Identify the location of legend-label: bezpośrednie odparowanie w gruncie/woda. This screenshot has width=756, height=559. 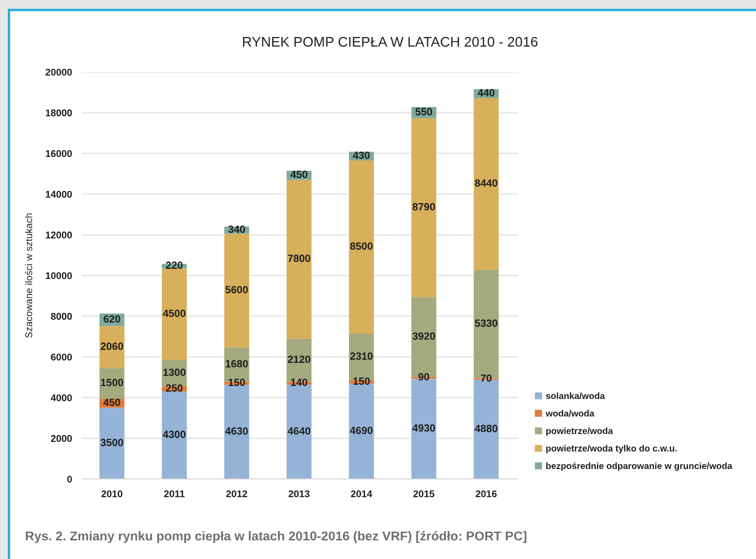
(639, 466).